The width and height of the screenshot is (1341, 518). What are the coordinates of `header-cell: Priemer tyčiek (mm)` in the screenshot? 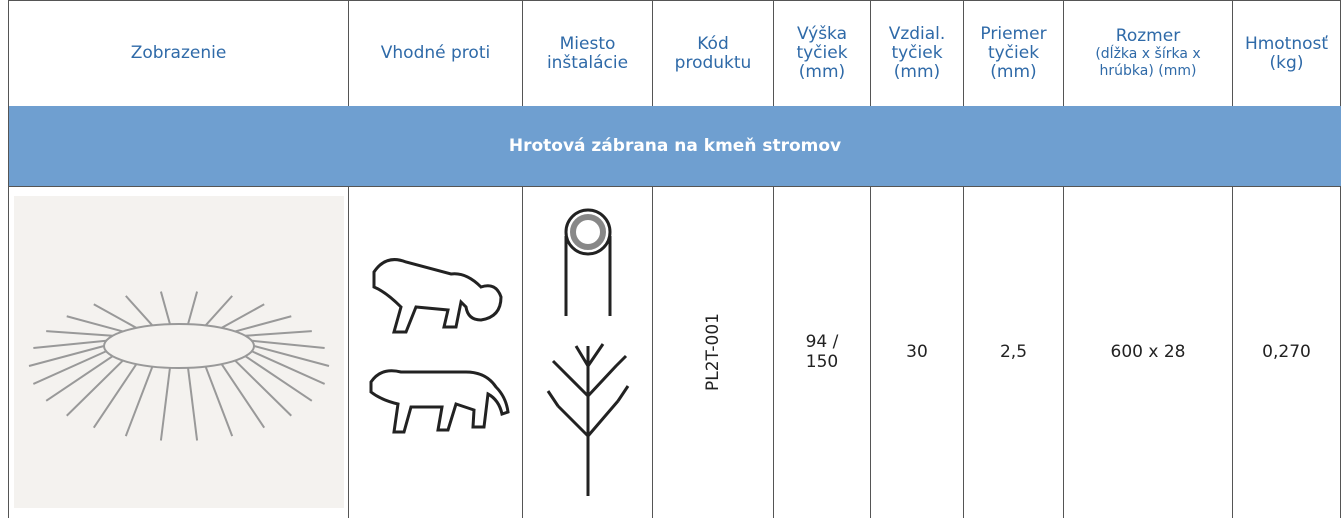 It's located at (1013, 53).